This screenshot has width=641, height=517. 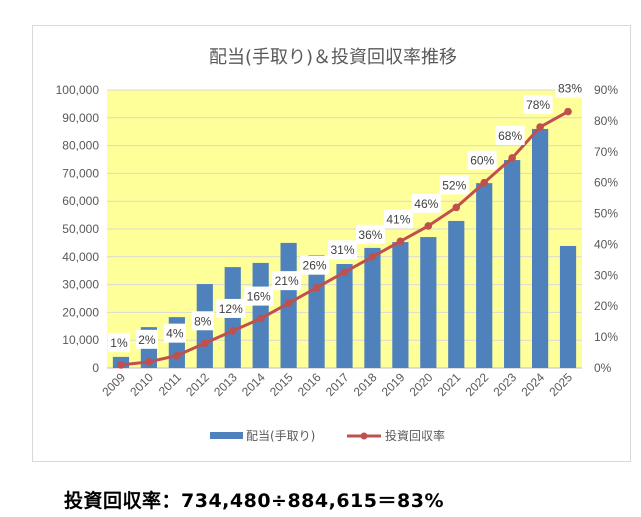 What do you see at coordinates (197, 384) in the screenshot?
I see `x-tick-label: 2012` at bounding box center [197, 384].